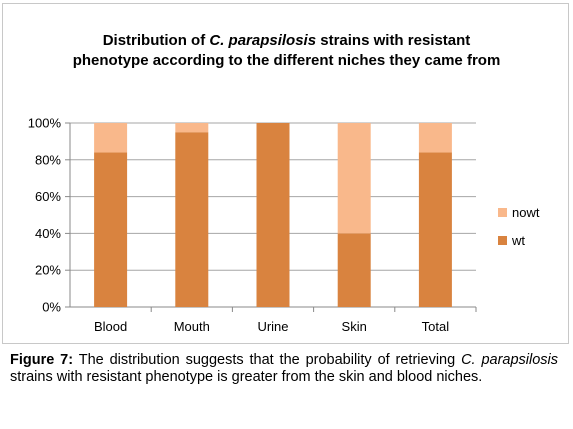  Describe the element at coordinates (273, 215) in the screenshot. I see `bar-wt-urine` at that location.